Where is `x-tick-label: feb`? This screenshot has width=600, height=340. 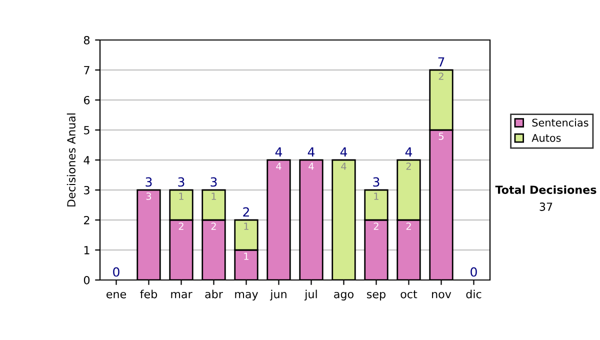 x-tick-label: feb is located at coordinates (149, 294).